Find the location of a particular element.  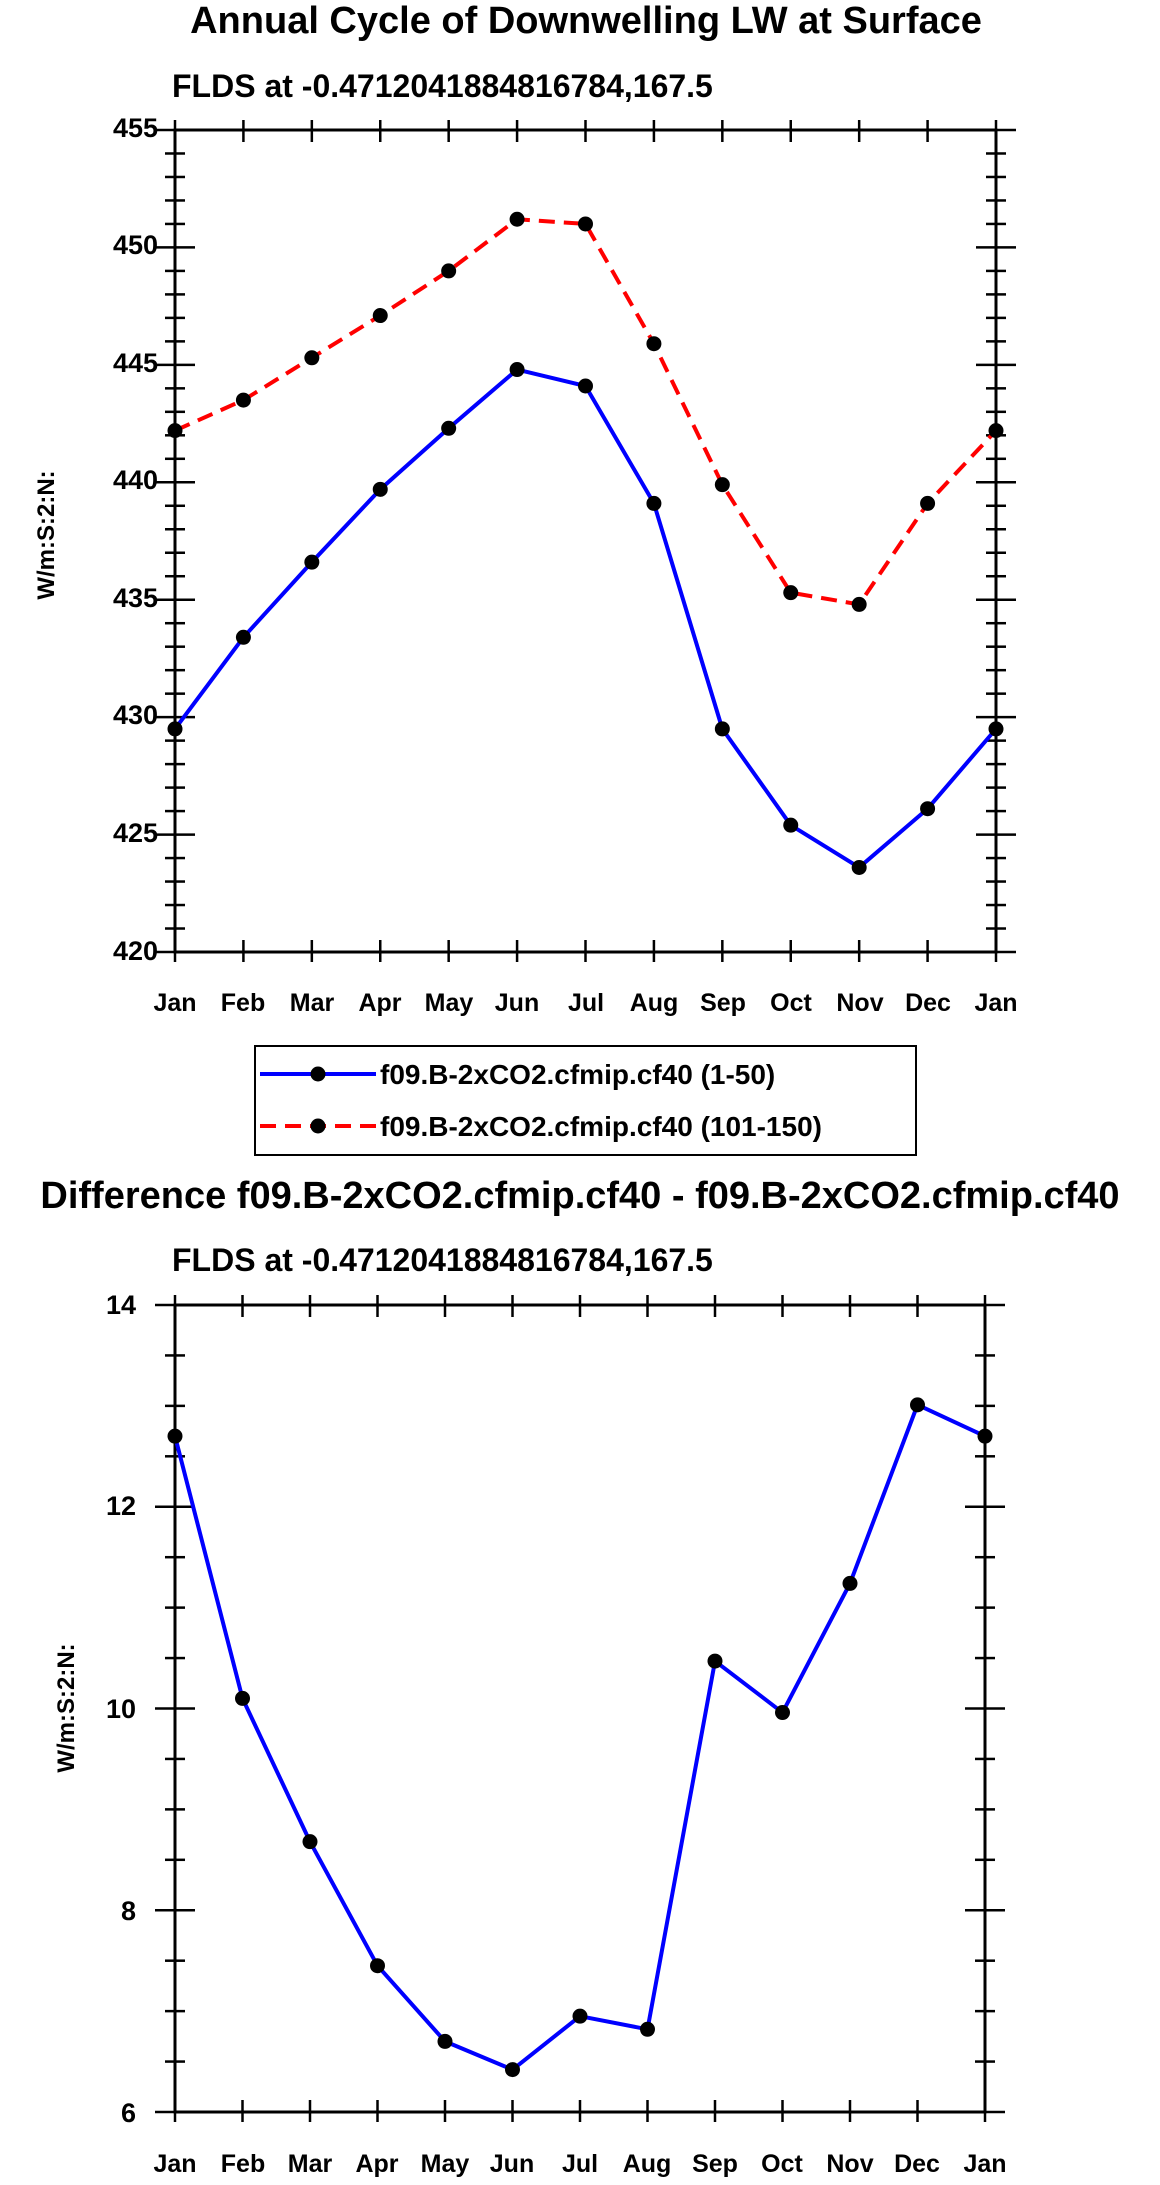

top-chart-subtitle: FLDS at -0.4712041884816784,167.5 is located at coordinates (442, 86).